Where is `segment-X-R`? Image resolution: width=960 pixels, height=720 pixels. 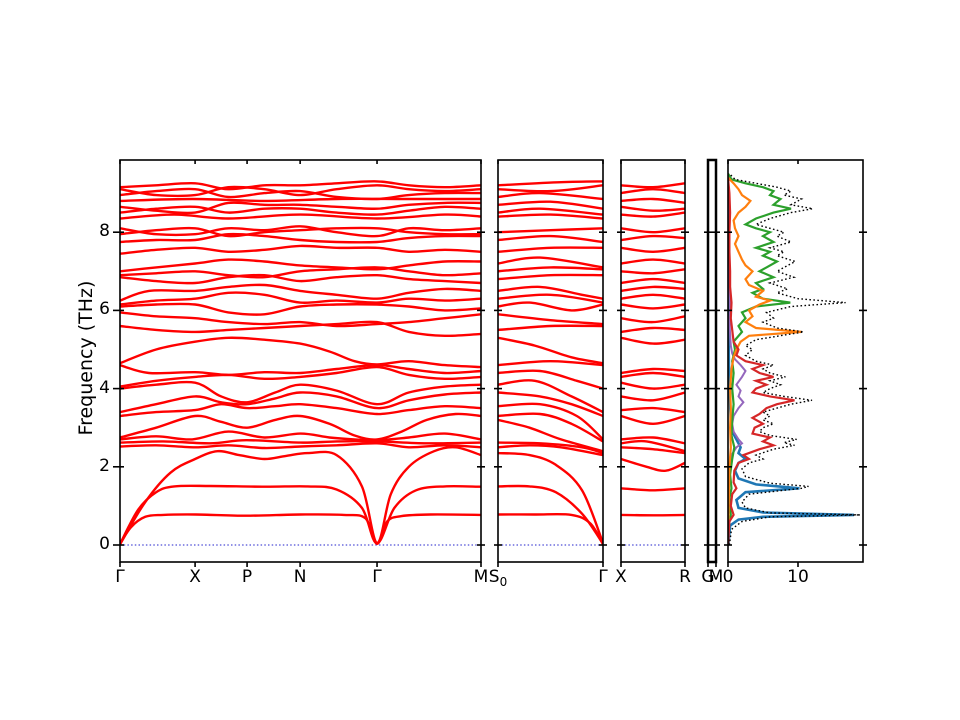
segment-X-R is located at coordinates (653, 361).